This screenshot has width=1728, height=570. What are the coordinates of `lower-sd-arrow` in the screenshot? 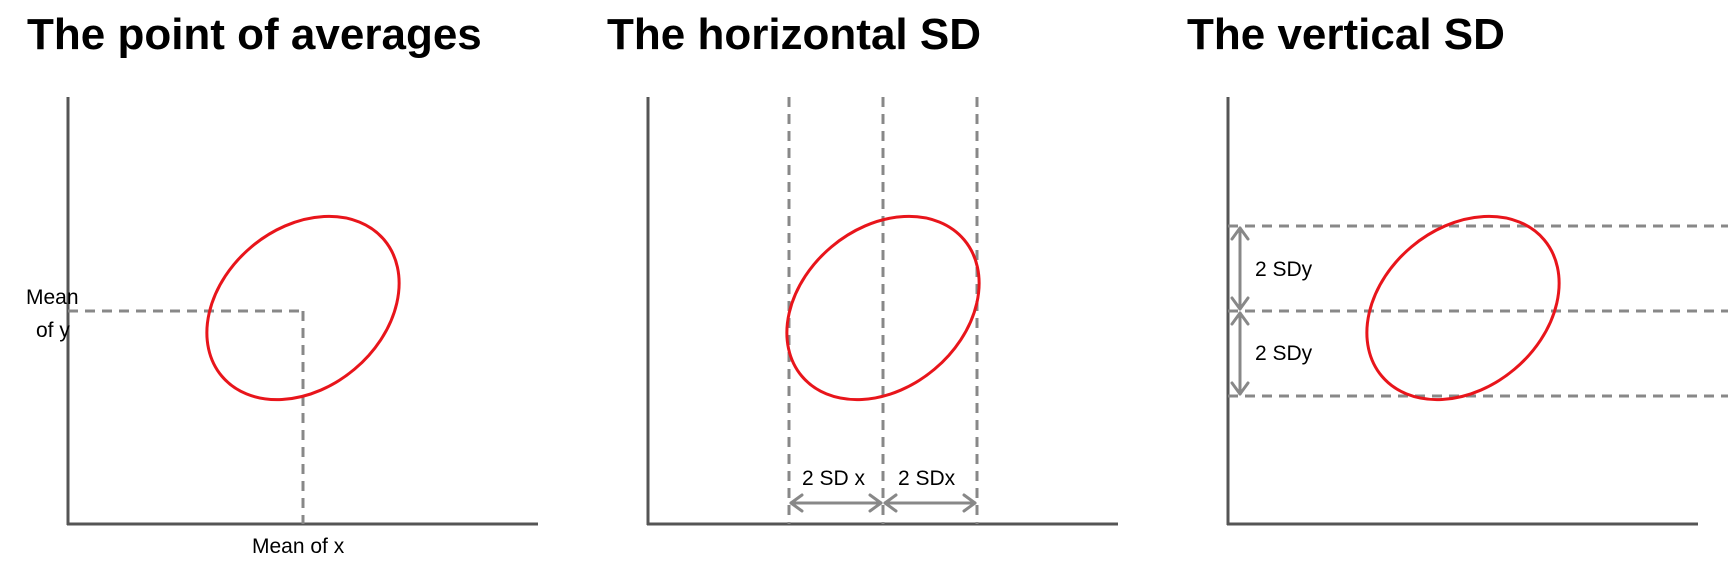 It's located at (1240, 353).